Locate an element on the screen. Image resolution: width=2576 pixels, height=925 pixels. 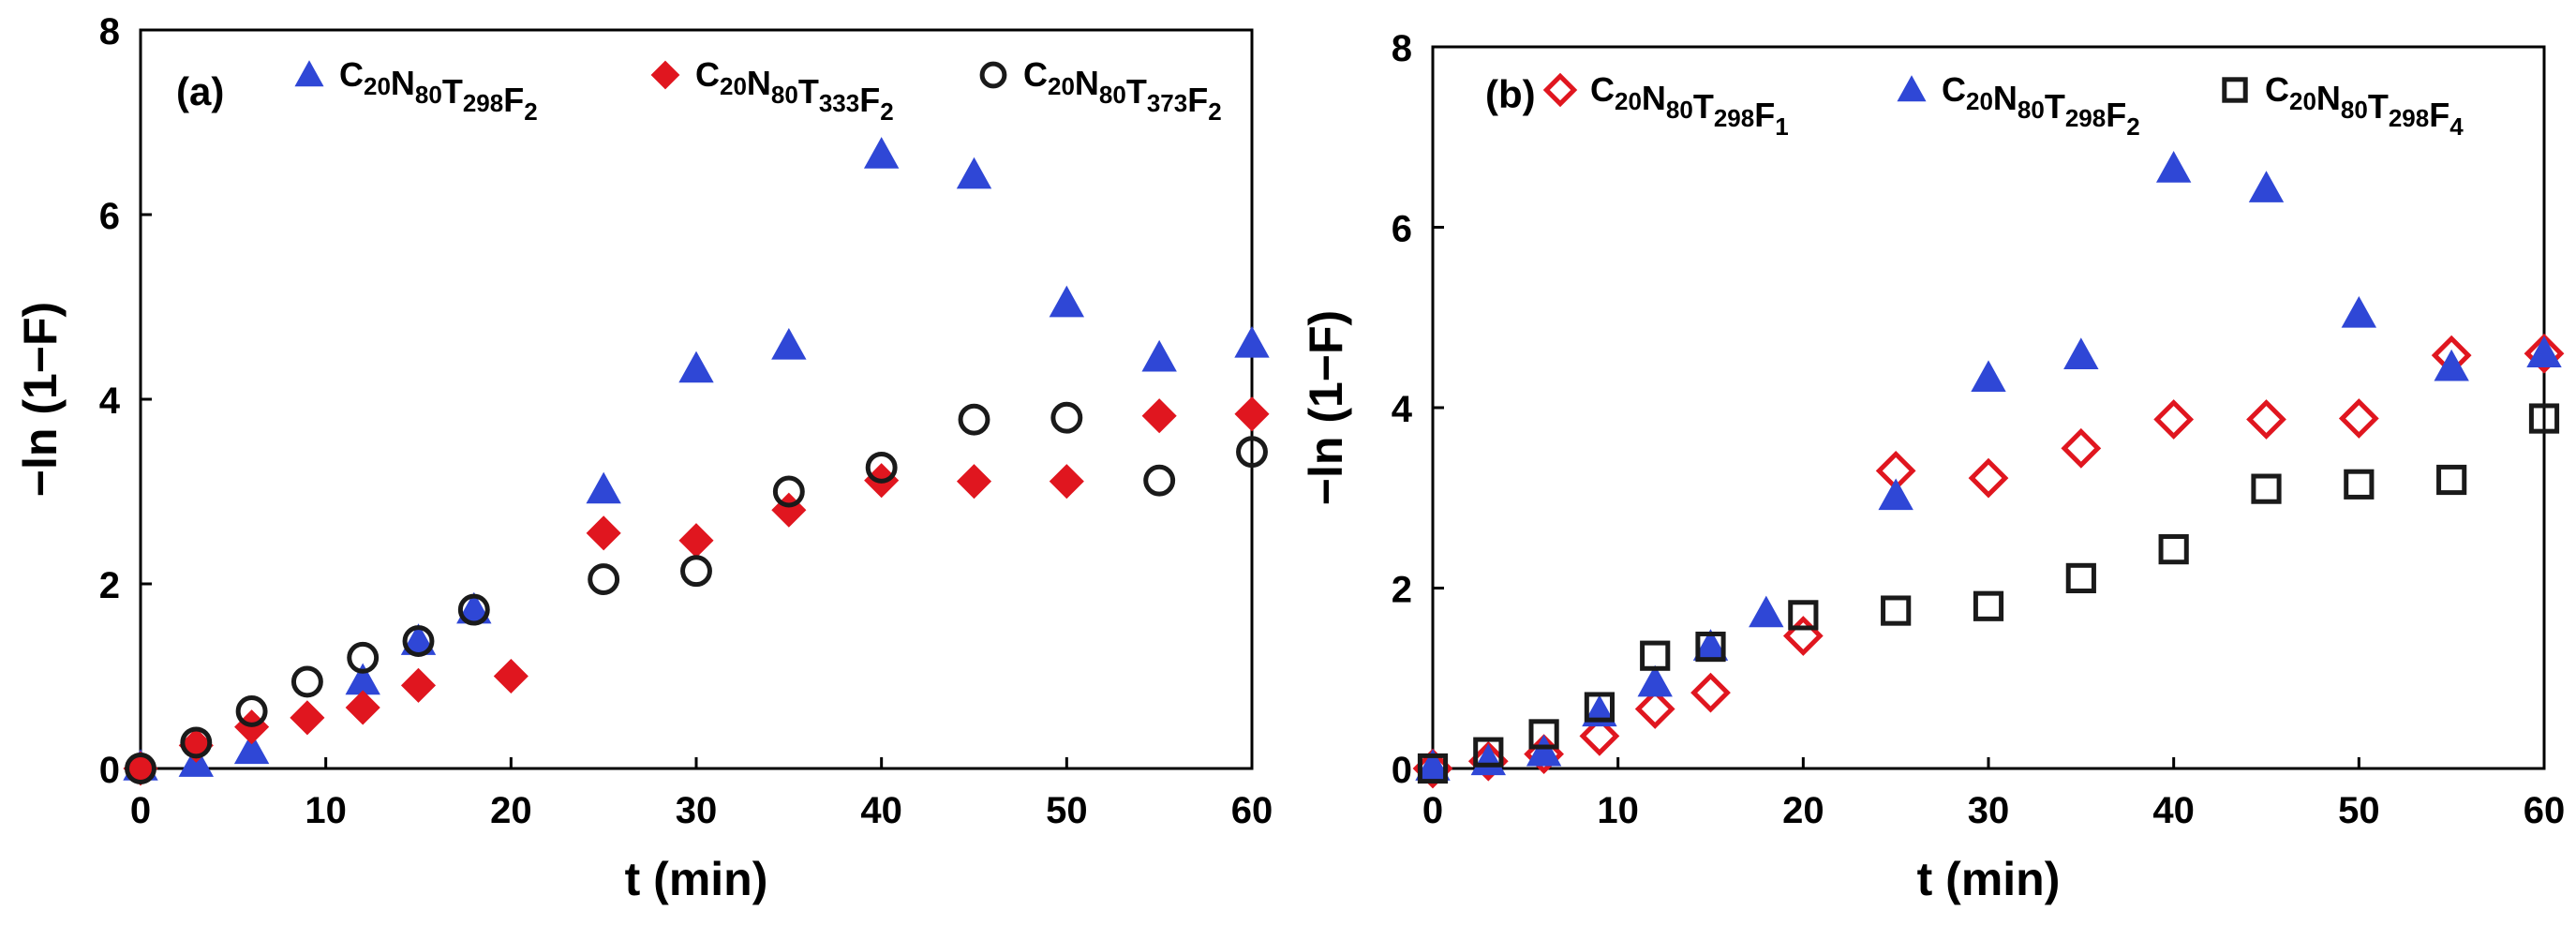
y-tick-label: 8 is located at coordinates (1402, 48).